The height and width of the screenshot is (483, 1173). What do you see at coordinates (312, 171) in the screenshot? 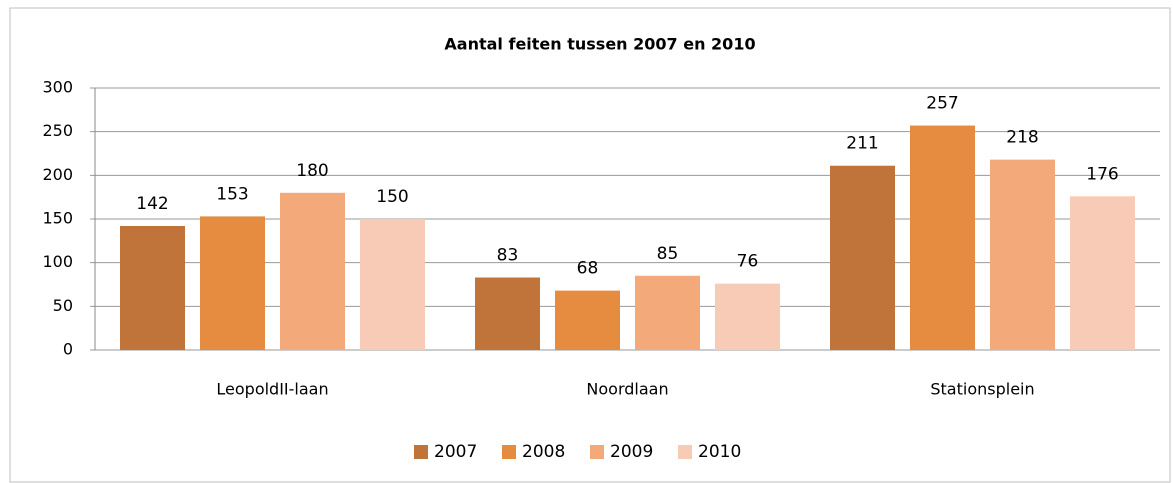
I see `value-label: 180` at bounding box center [312, 171].